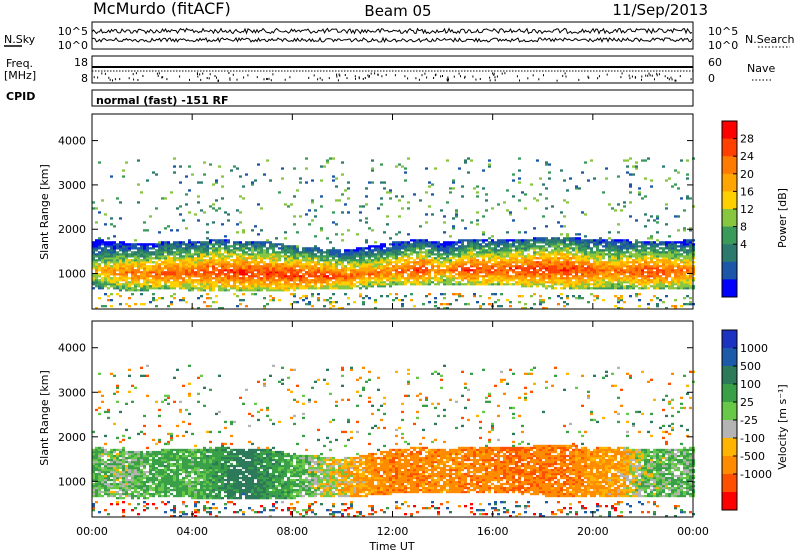  I want to click on nave-label: Nave, so click(761, 68).